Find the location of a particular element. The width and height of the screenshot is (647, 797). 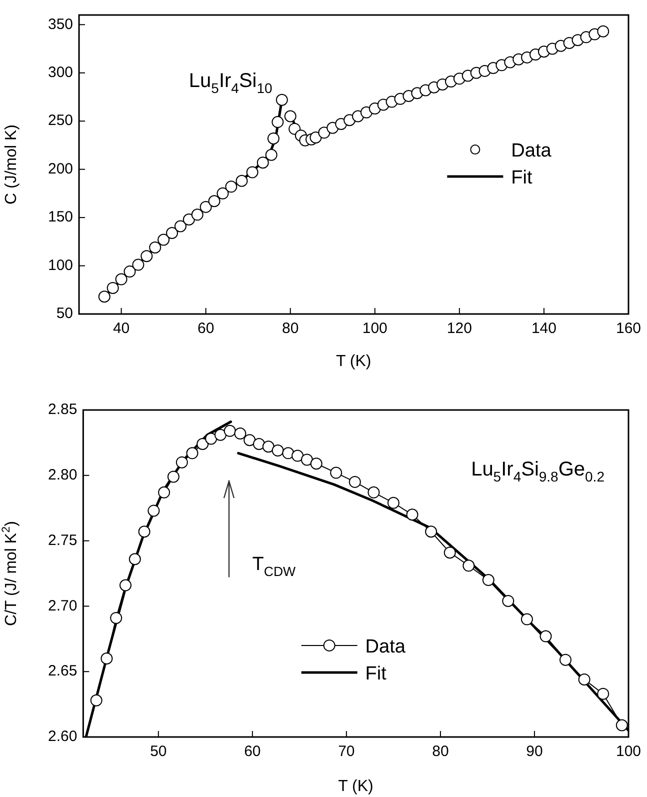

y-axis-title: C/T (J/ mol K2) is located at coordinates (10, 573).